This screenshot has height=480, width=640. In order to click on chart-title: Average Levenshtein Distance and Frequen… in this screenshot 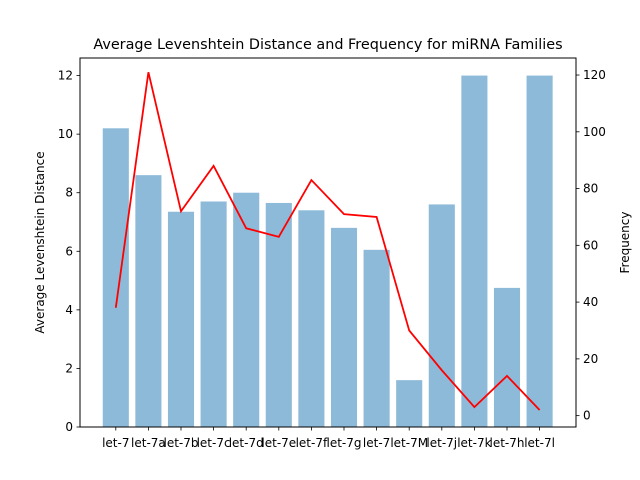, I will do `click(327, 45)`.